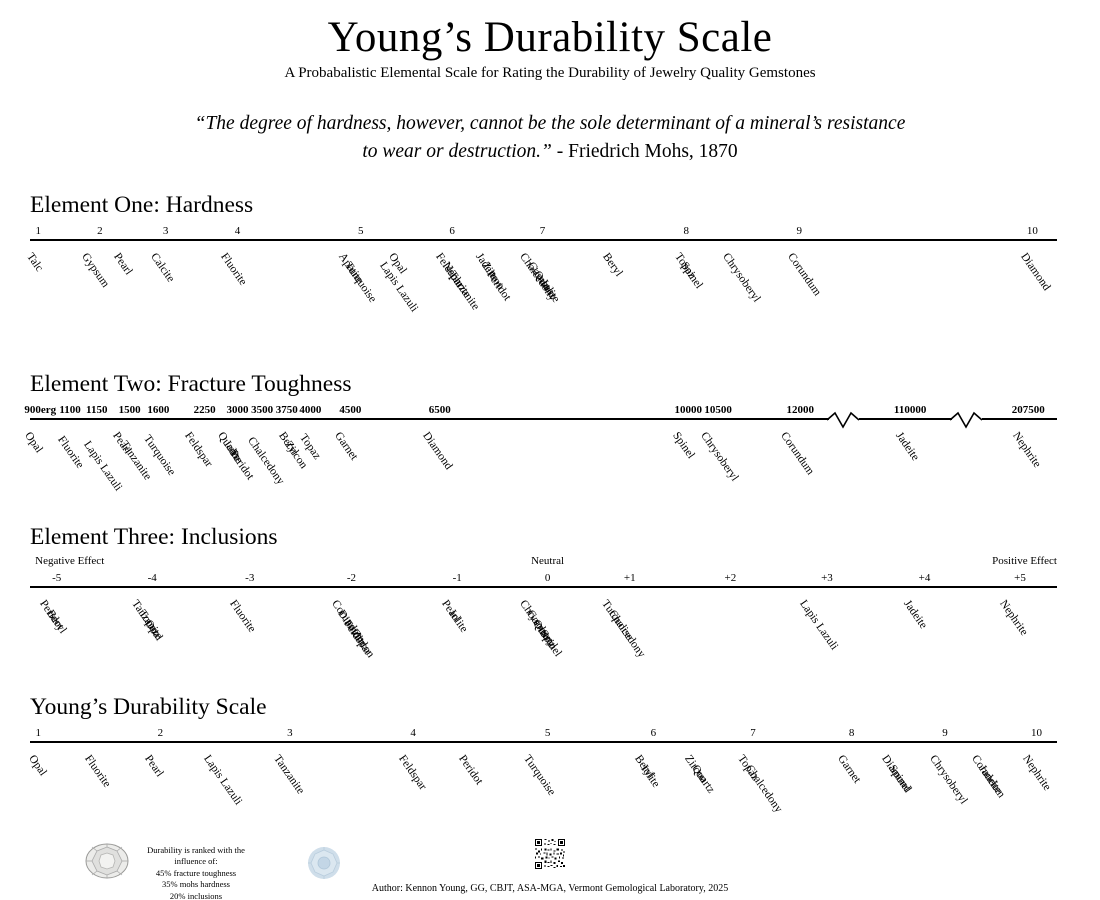 Image resolution: width=1100 pixels, height=900 pixels. What do you see at coordinates (910, 409) in the screenshot?
I see `tick-label: 110000` at bounding box center [910, 409].